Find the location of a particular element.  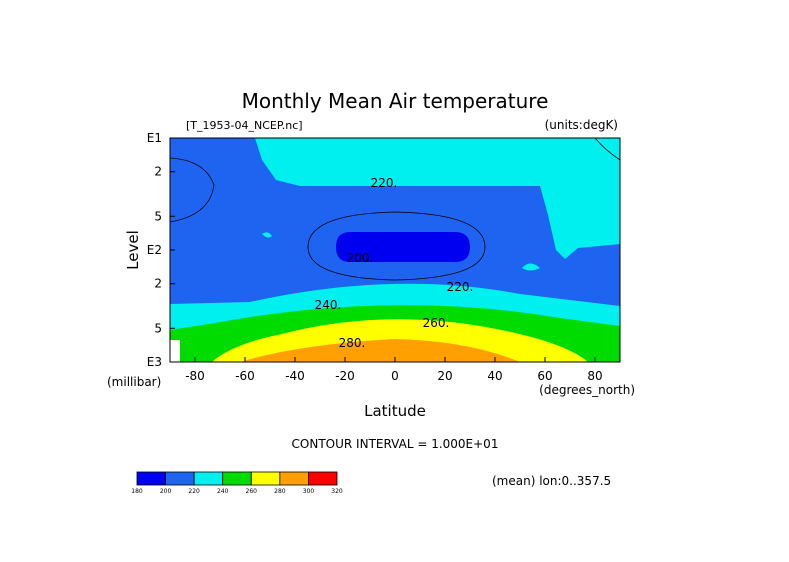

file-label: [T_1953-04_NCEP.nc] is located at coordinates (244, 125).